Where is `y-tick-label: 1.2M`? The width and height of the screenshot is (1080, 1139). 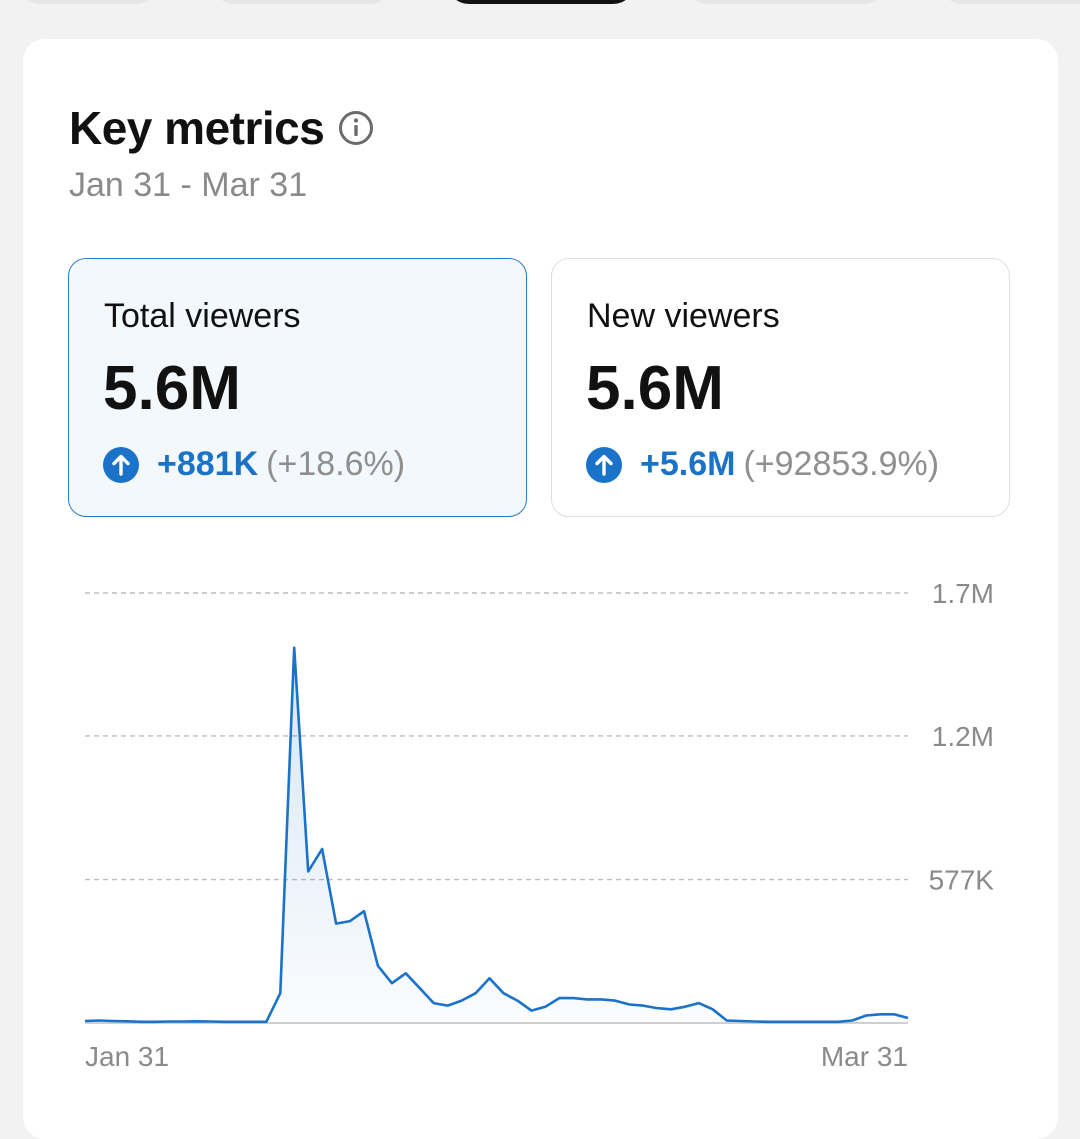 y-tick-label: 1.2M is located at coordinates (963, 736).